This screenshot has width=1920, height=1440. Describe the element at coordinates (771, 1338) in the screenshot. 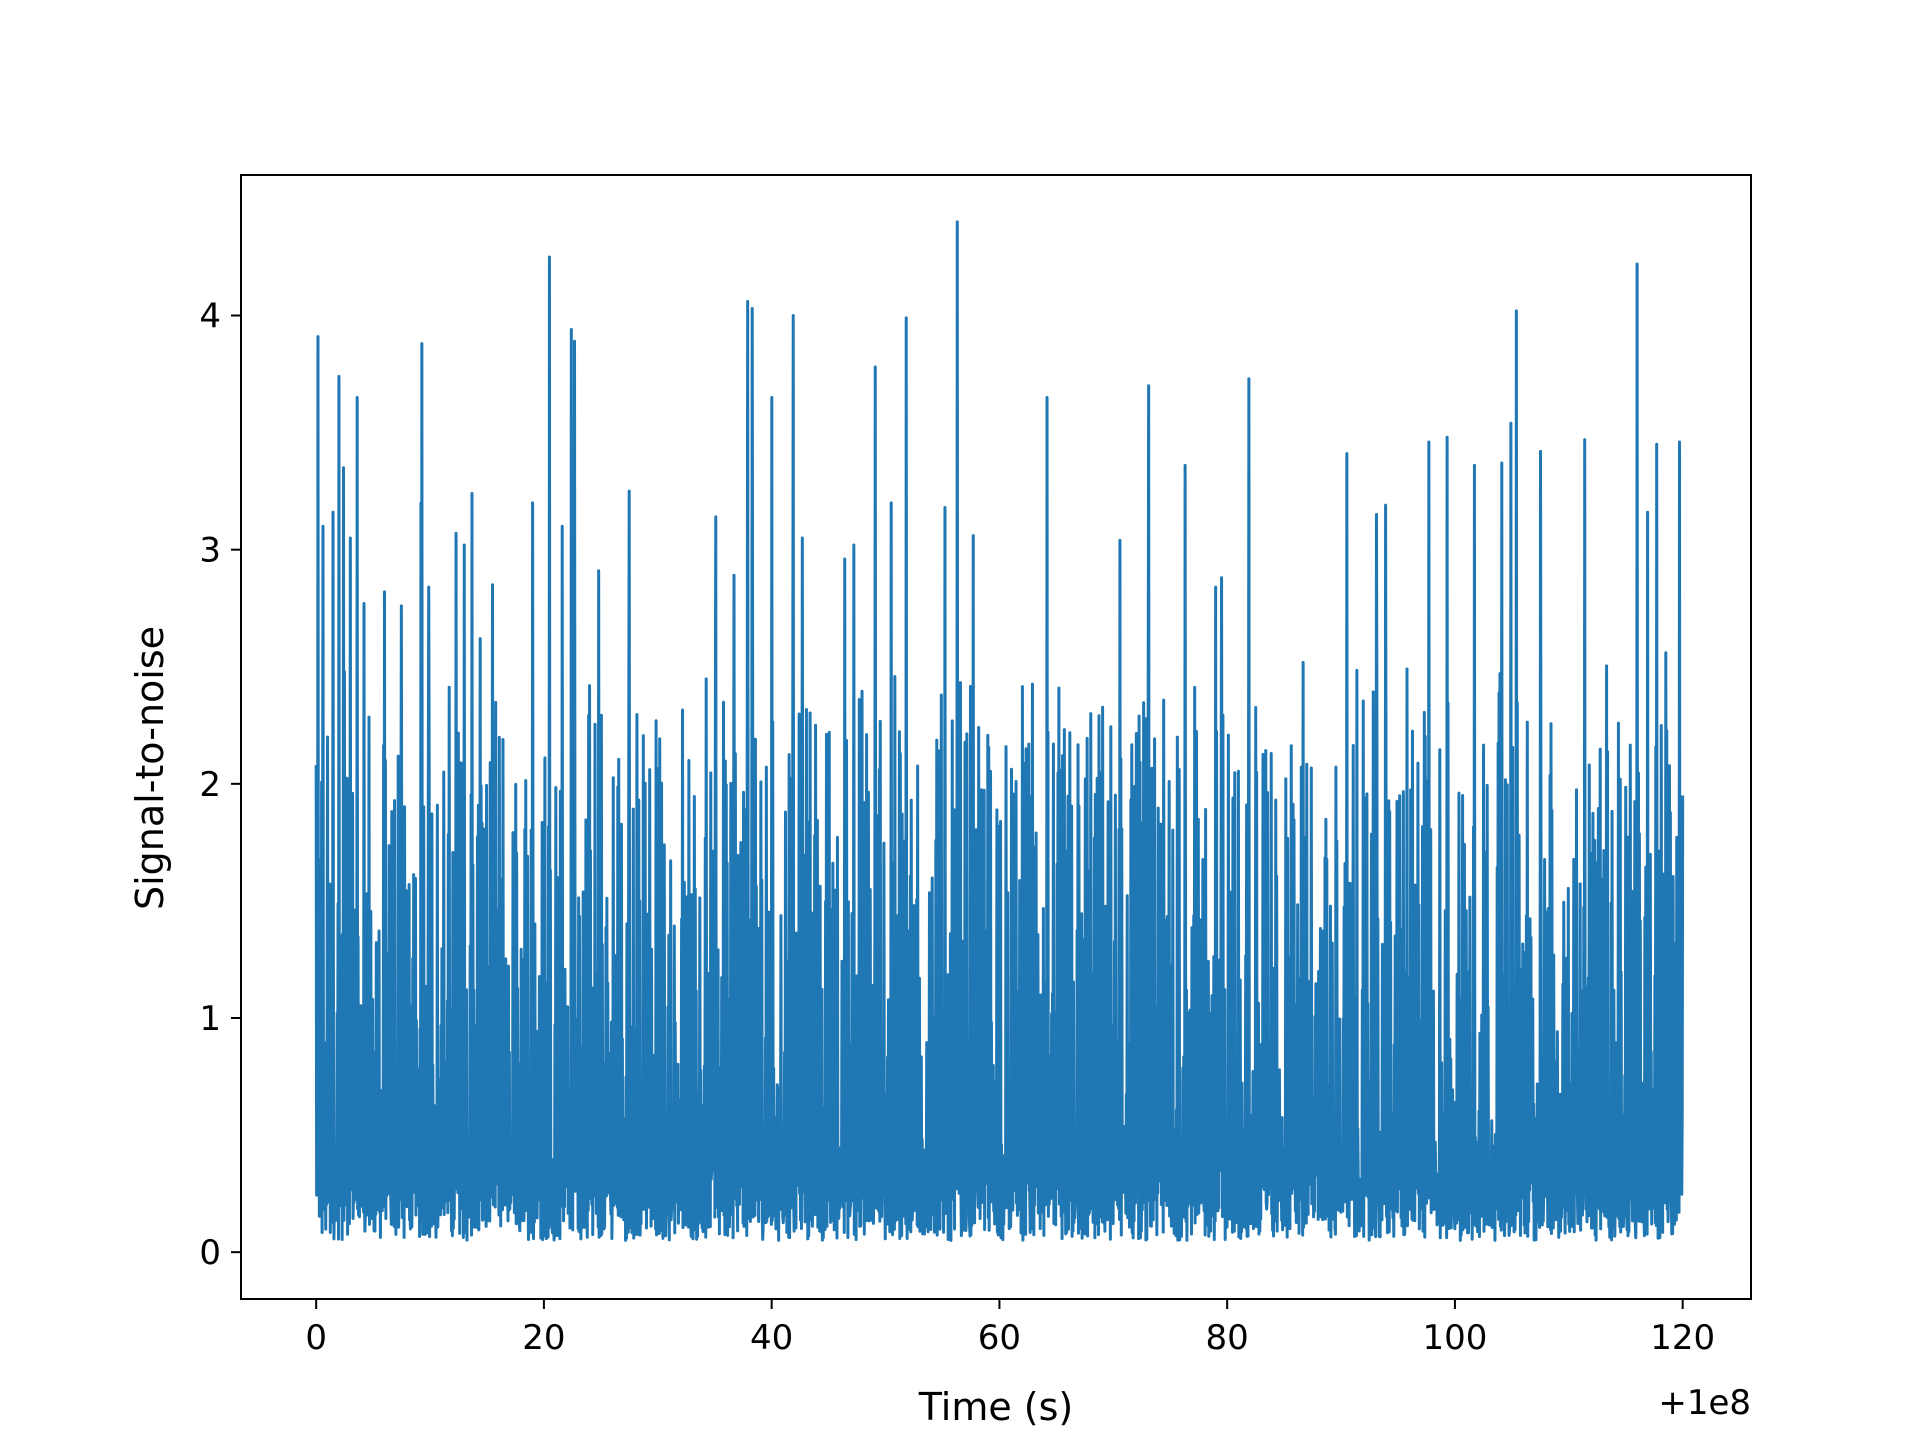

I see `x-tick-label: 40` at that location.